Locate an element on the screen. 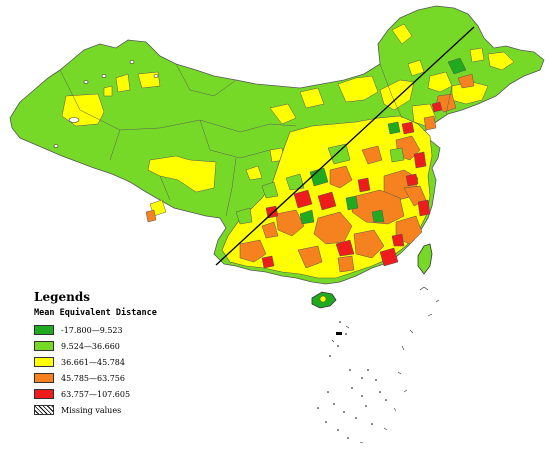 The image size is (550, 453). legend-label: 63.757—107.605 is located at coordinates (96, 394).